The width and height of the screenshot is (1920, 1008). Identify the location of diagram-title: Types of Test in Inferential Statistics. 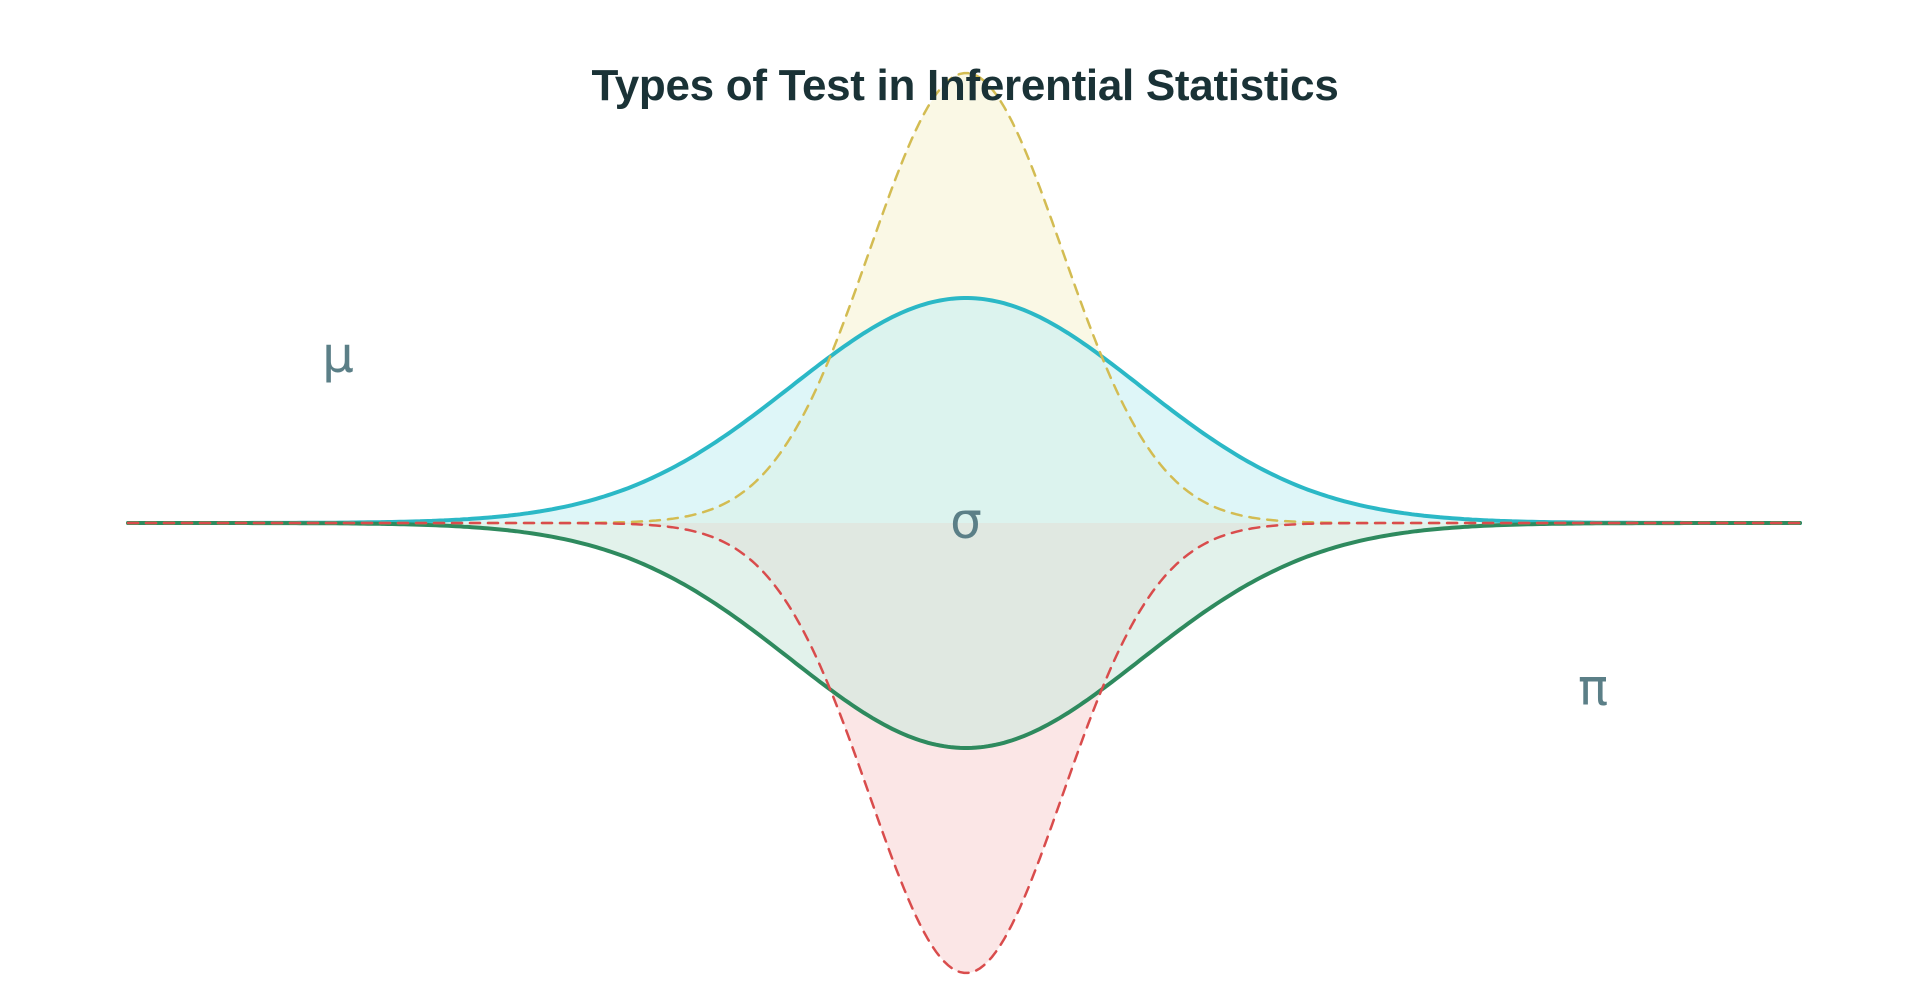
(964, 85).